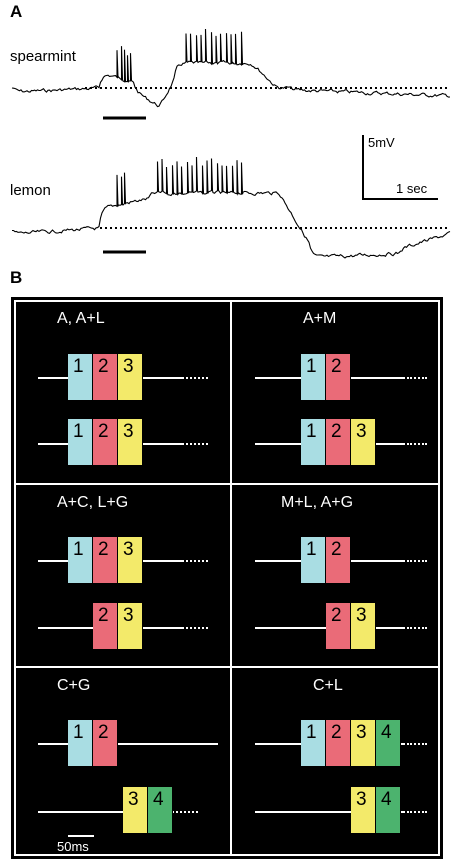  What do you see at coordinates (43, 56) in the screenshot?
I see `spearmint-trace-label: spearmint` at bounding box center [43, 56].